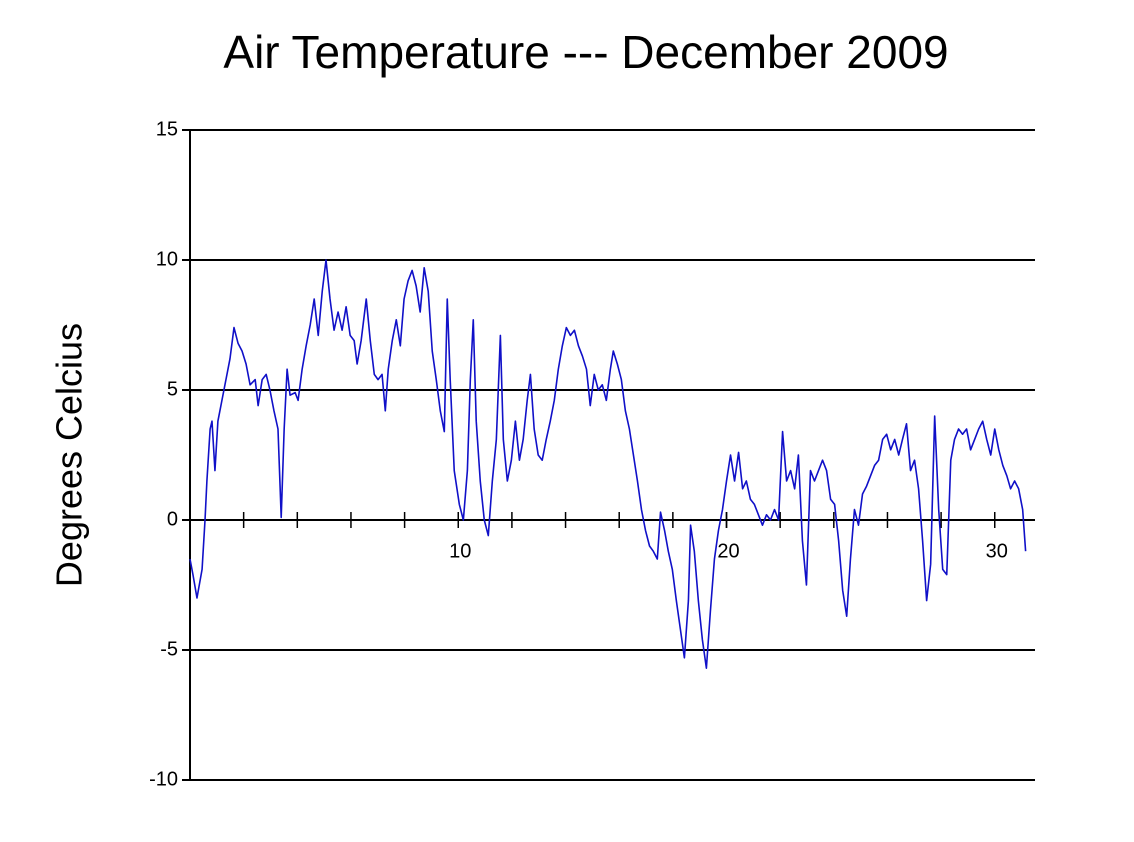 Image resolution: width=1134 pixels, height=842 pixels. Describe the element at coordinates (728, 551) in the screenshot. I see `x-tick-label: 20` at that location.